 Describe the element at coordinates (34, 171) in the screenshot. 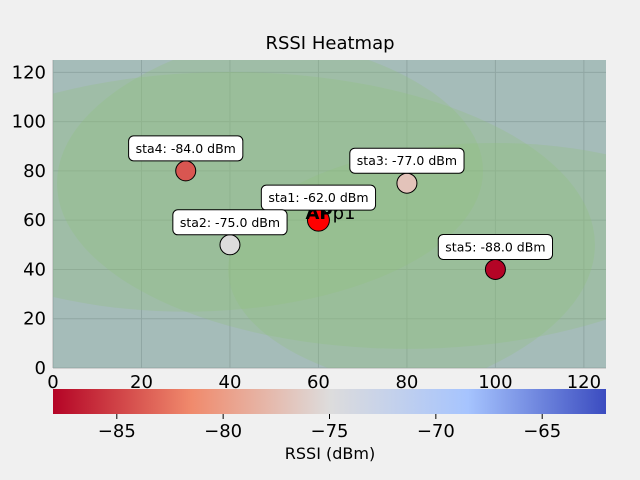

I see `y-tick-label: 80` at that location.